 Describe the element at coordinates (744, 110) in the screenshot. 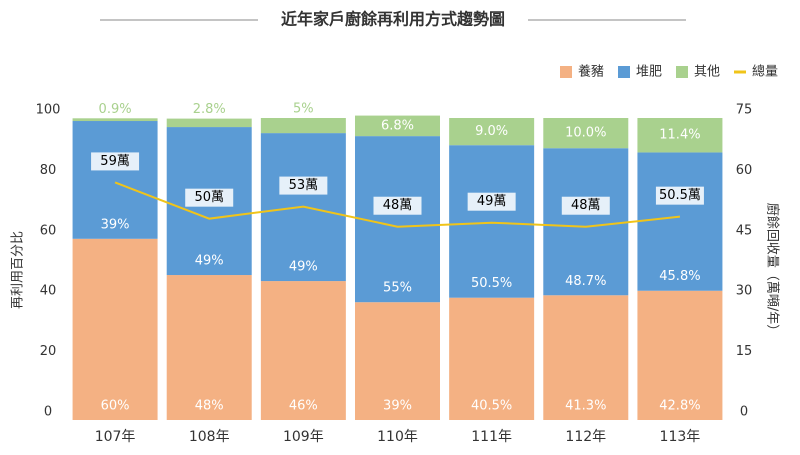

I see `y2-tick-label: 75` at that location.